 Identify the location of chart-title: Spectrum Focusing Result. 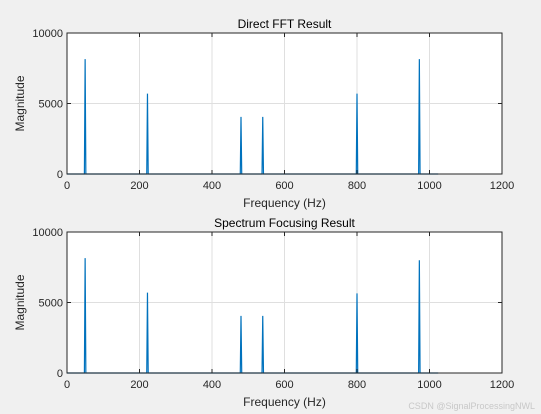
(284, 223).